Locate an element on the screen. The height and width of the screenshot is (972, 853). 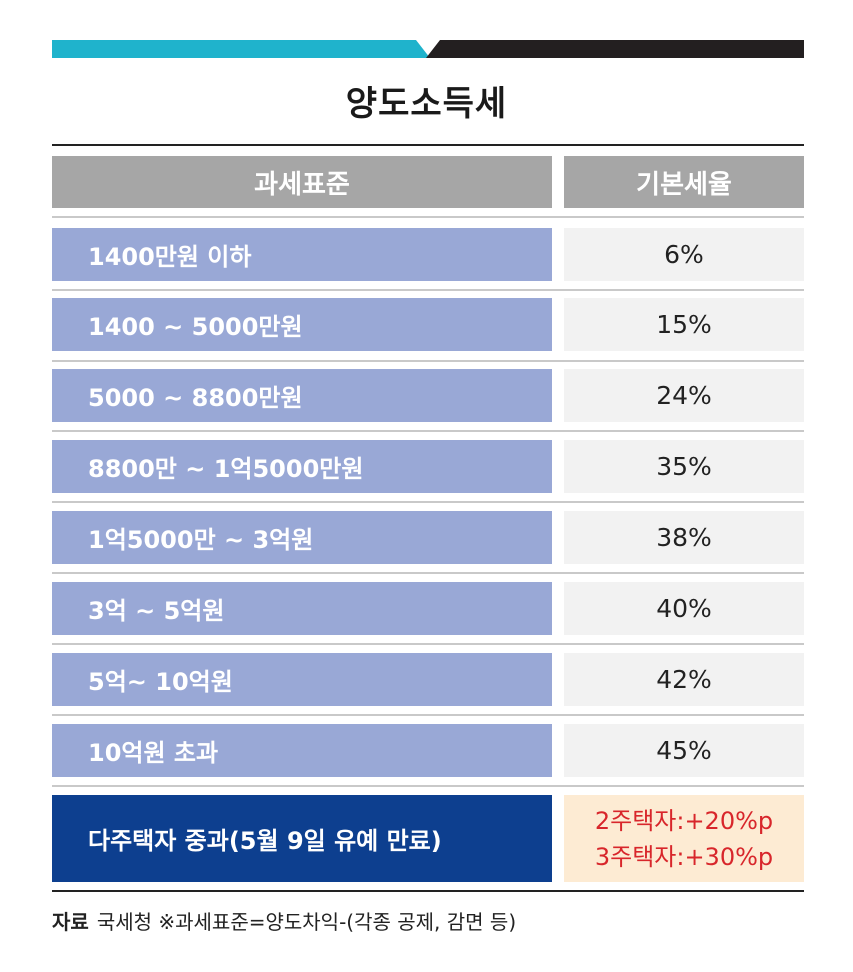
tax-rate-cell: 24% is located at coordinates (684, 395).